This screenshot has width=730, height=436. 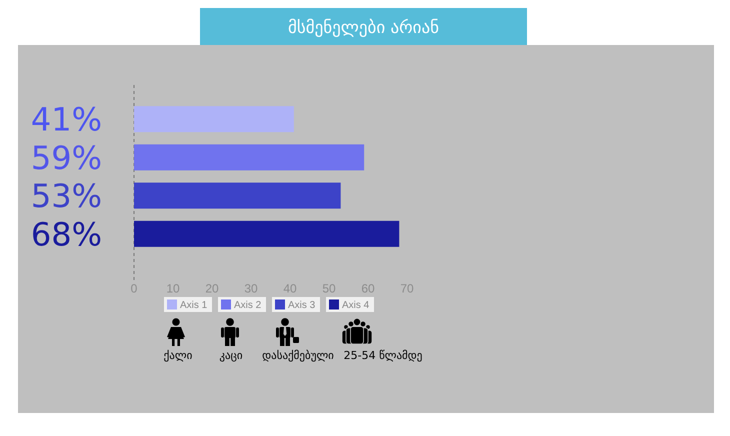 I want to click on text: დასაქმებული, so click(x=298, y=355).